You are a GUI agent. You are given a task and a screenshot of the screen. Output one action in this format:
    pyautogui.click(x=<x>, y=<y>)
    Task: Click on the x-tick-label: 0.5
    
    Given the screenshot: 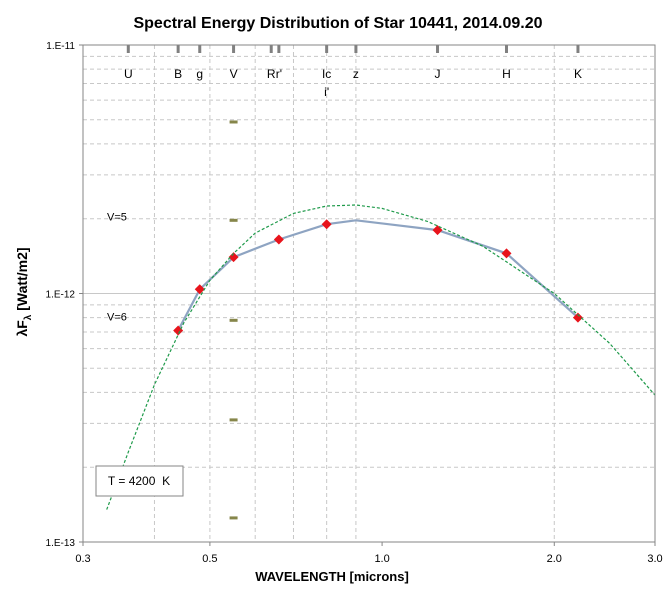 What is the action you would take?
    pyautogui.click(x=209, y=559)
    